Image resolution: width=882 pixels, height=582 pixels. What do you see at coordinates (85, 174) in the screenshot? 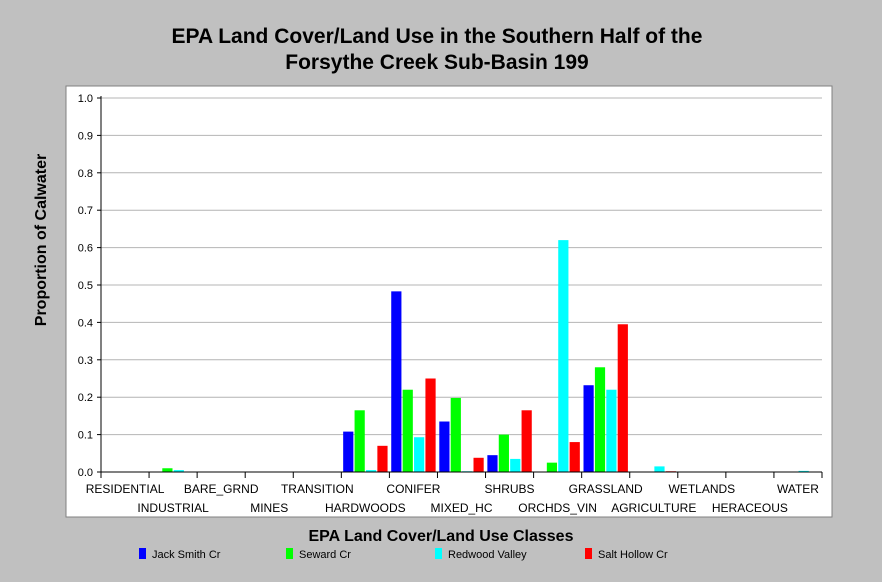
I see `y-tick-label: 0.8` at bounding box center [85, 174].